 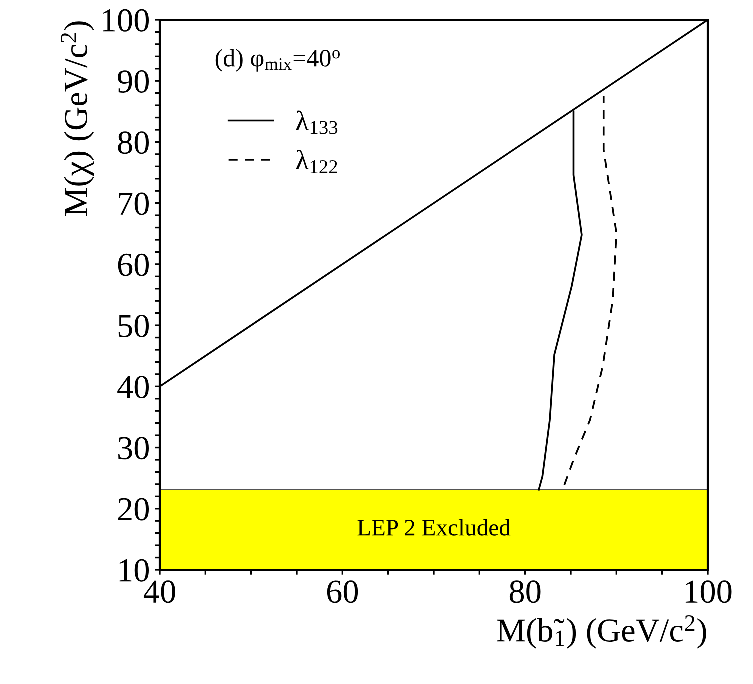 What do you see at coordinates (317, 122) in the screenshot?
I see `legend-label: λ$_{133}$` at bounding box center [317, 122].